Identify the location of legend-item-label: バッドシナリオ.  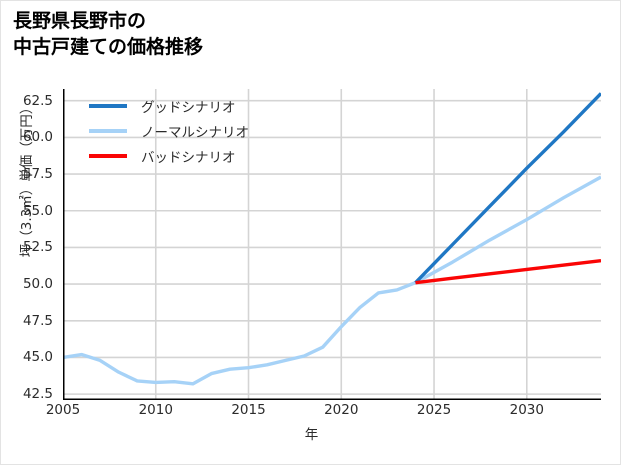
(188, 157).